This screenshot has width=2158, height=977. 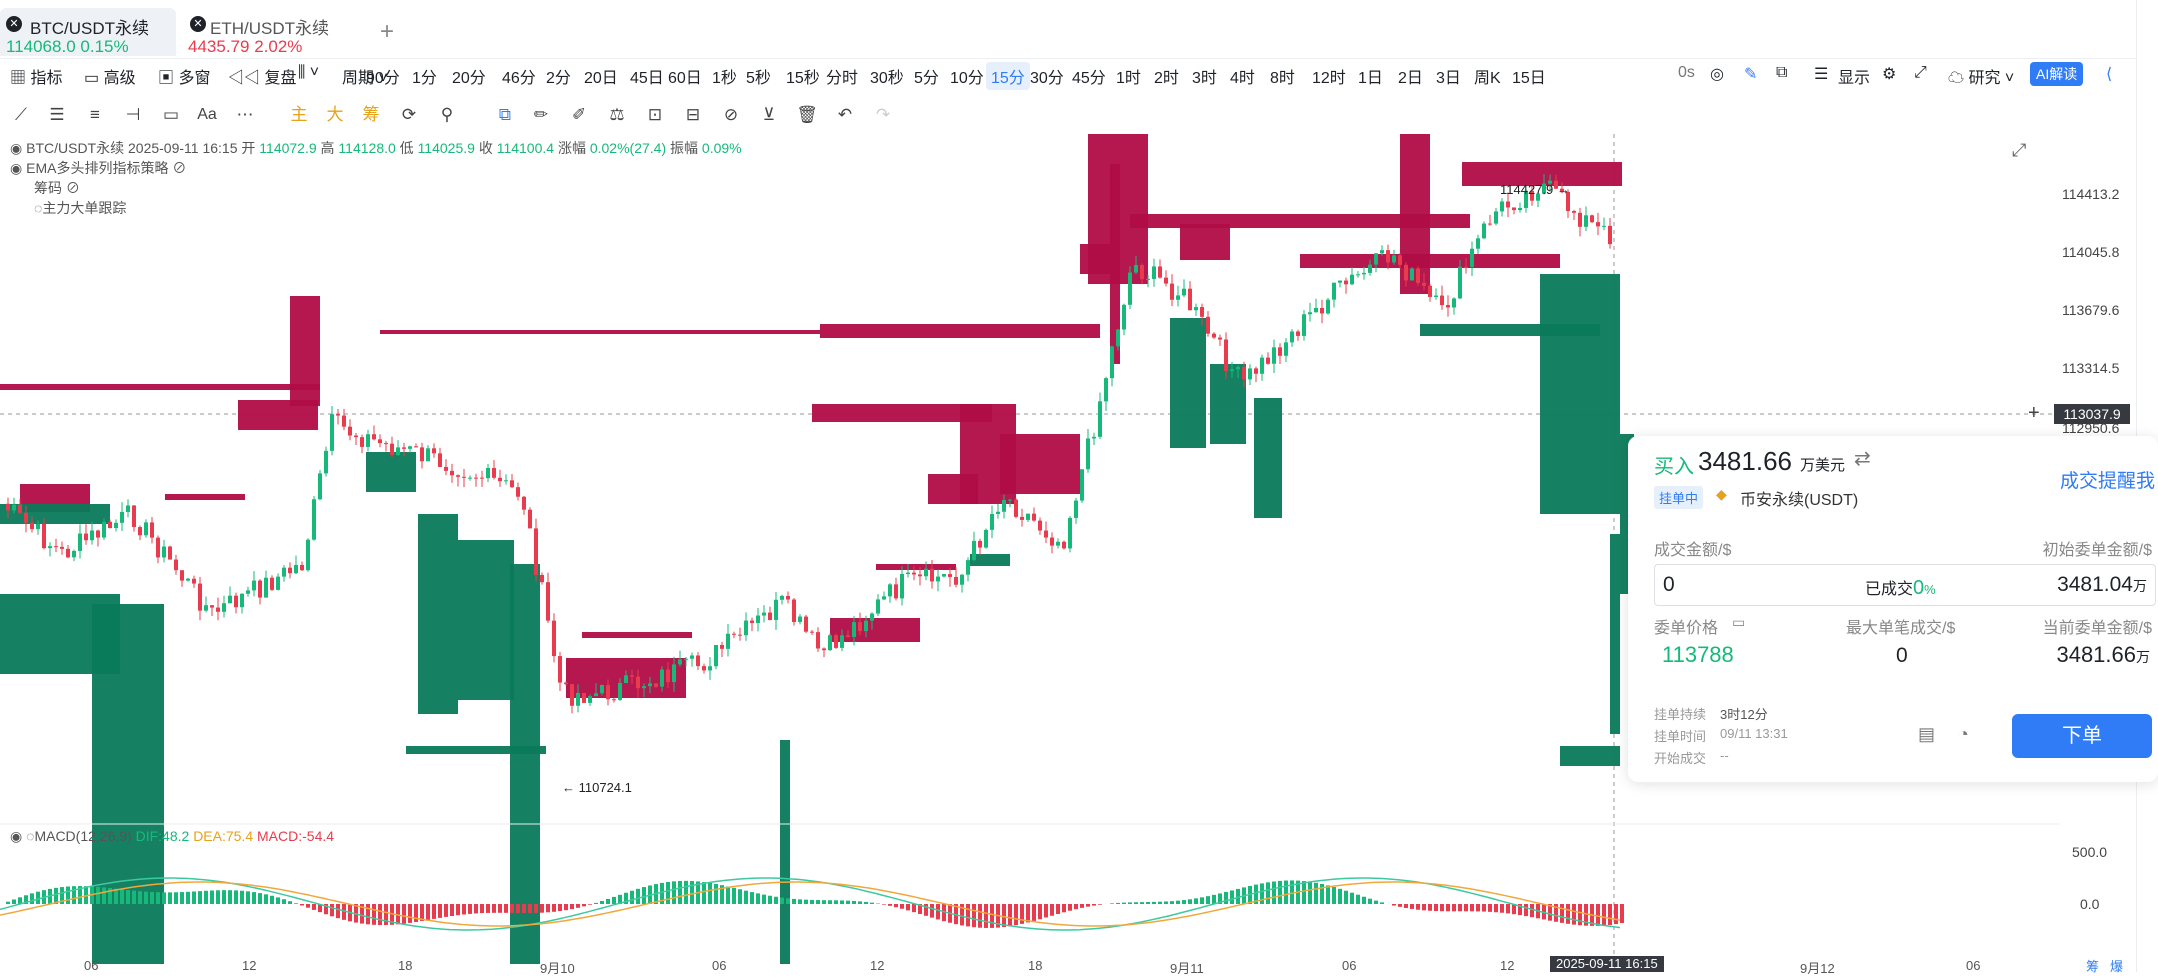 I want to click on parallel-tool-icon: ☰, so click(x=57, y=115).